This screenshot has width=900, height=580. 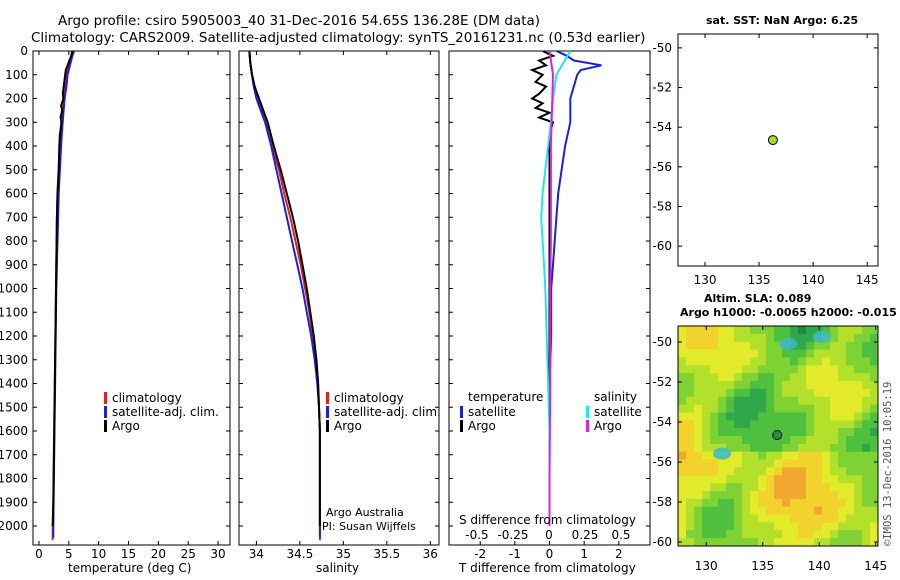 What do you see at coordinates (515, 554) in the screenshot?
I see `difference-tick-label: -1` at bounding box center [515, 554].